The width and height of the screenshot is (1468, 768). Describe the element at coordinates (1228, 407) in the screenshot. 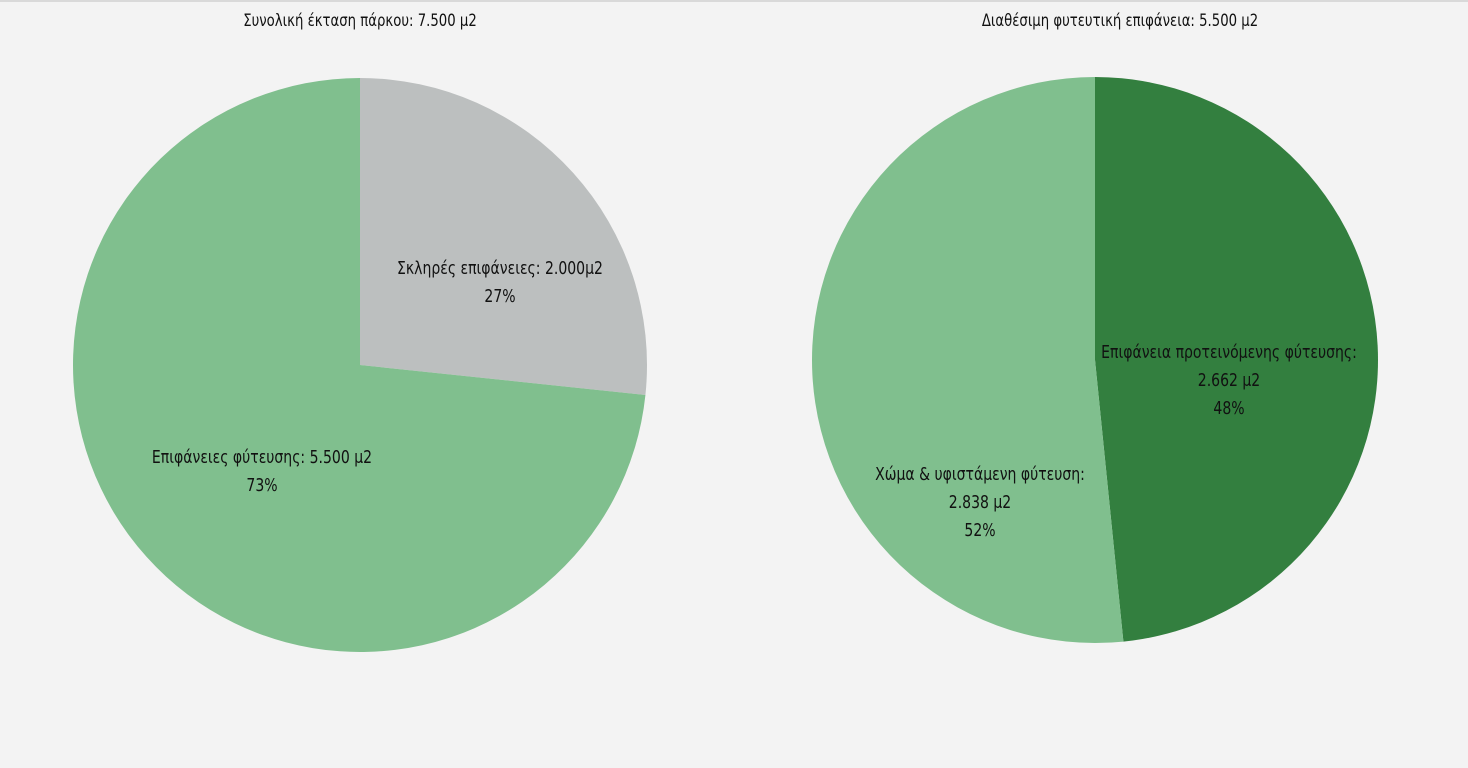

I see `pie-2-slice-1-label-line-3: 48%` at that location.